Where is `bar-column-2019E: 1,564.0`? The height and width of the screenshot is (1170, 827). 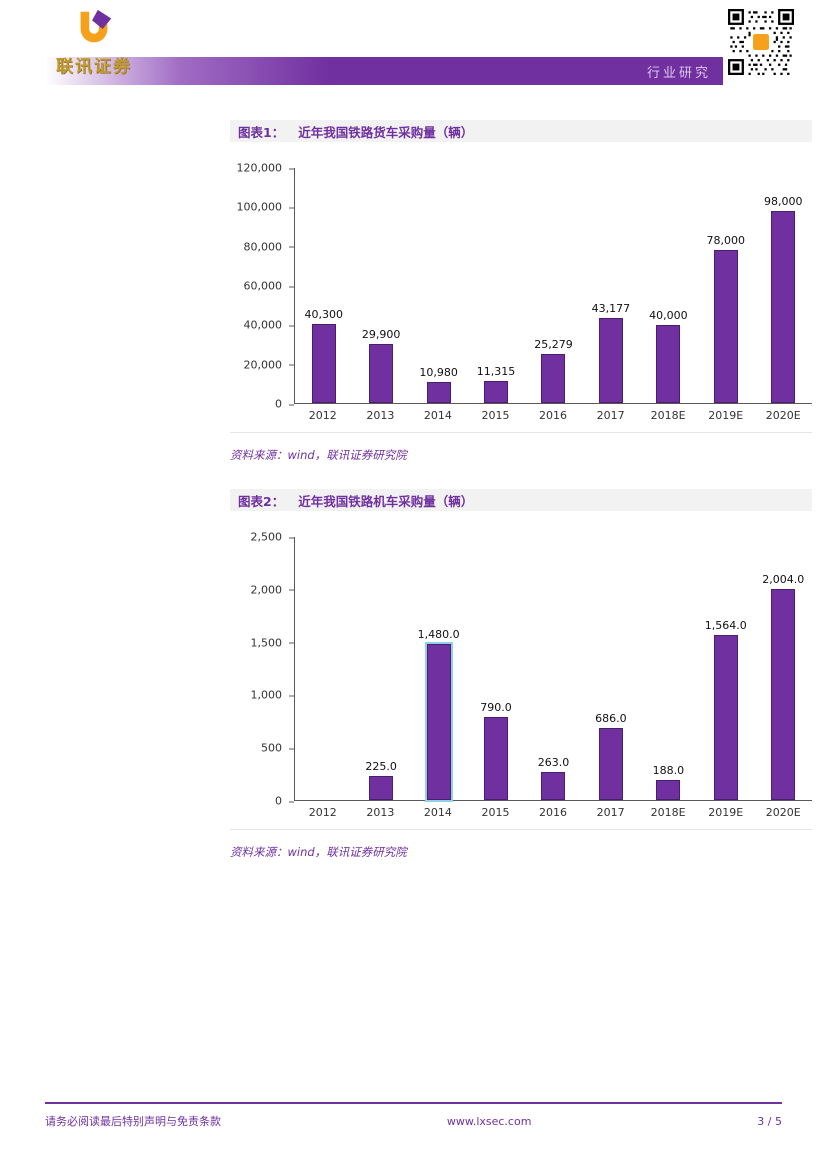 bar-column-2019E: 1,564.0 is located at coordinates (725, 668).